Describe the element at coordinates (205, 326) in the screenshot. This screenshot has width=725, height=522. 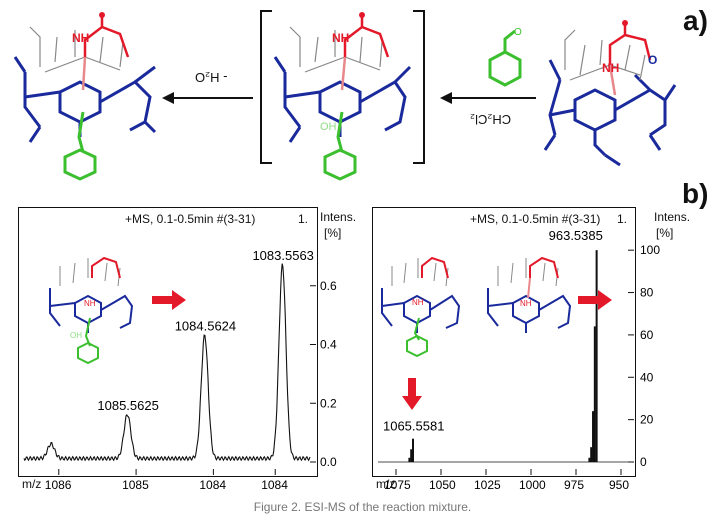
I see `left-peak-label: 1084.5624` at that location.